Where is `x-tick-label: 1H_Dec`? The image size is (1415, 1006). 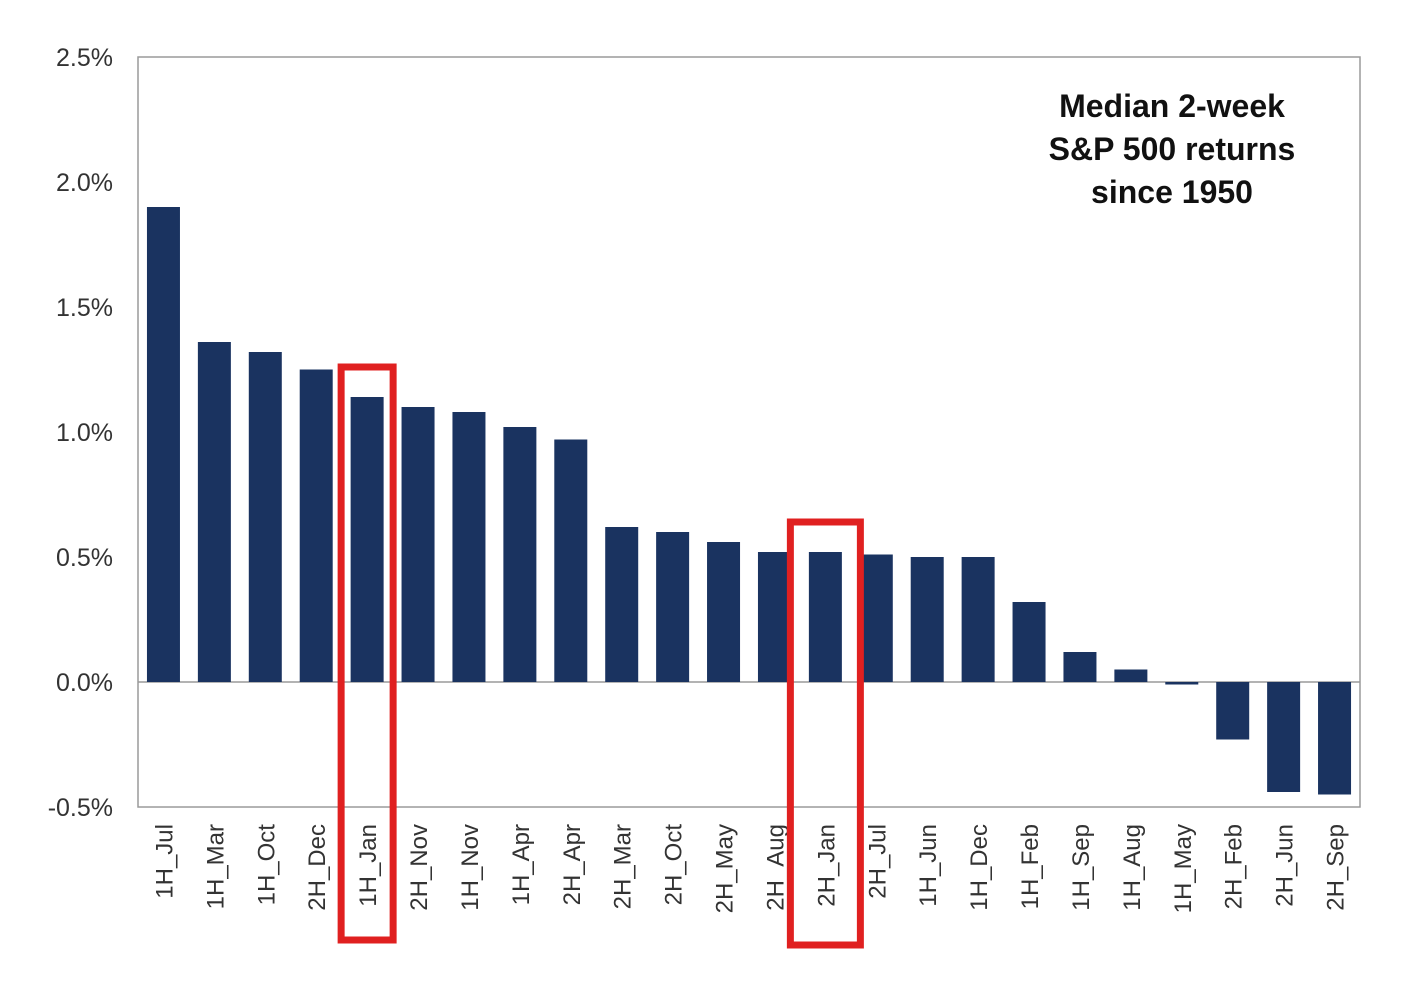 x-tick-label: 1H_Dec is located at coordinates (979, 867).